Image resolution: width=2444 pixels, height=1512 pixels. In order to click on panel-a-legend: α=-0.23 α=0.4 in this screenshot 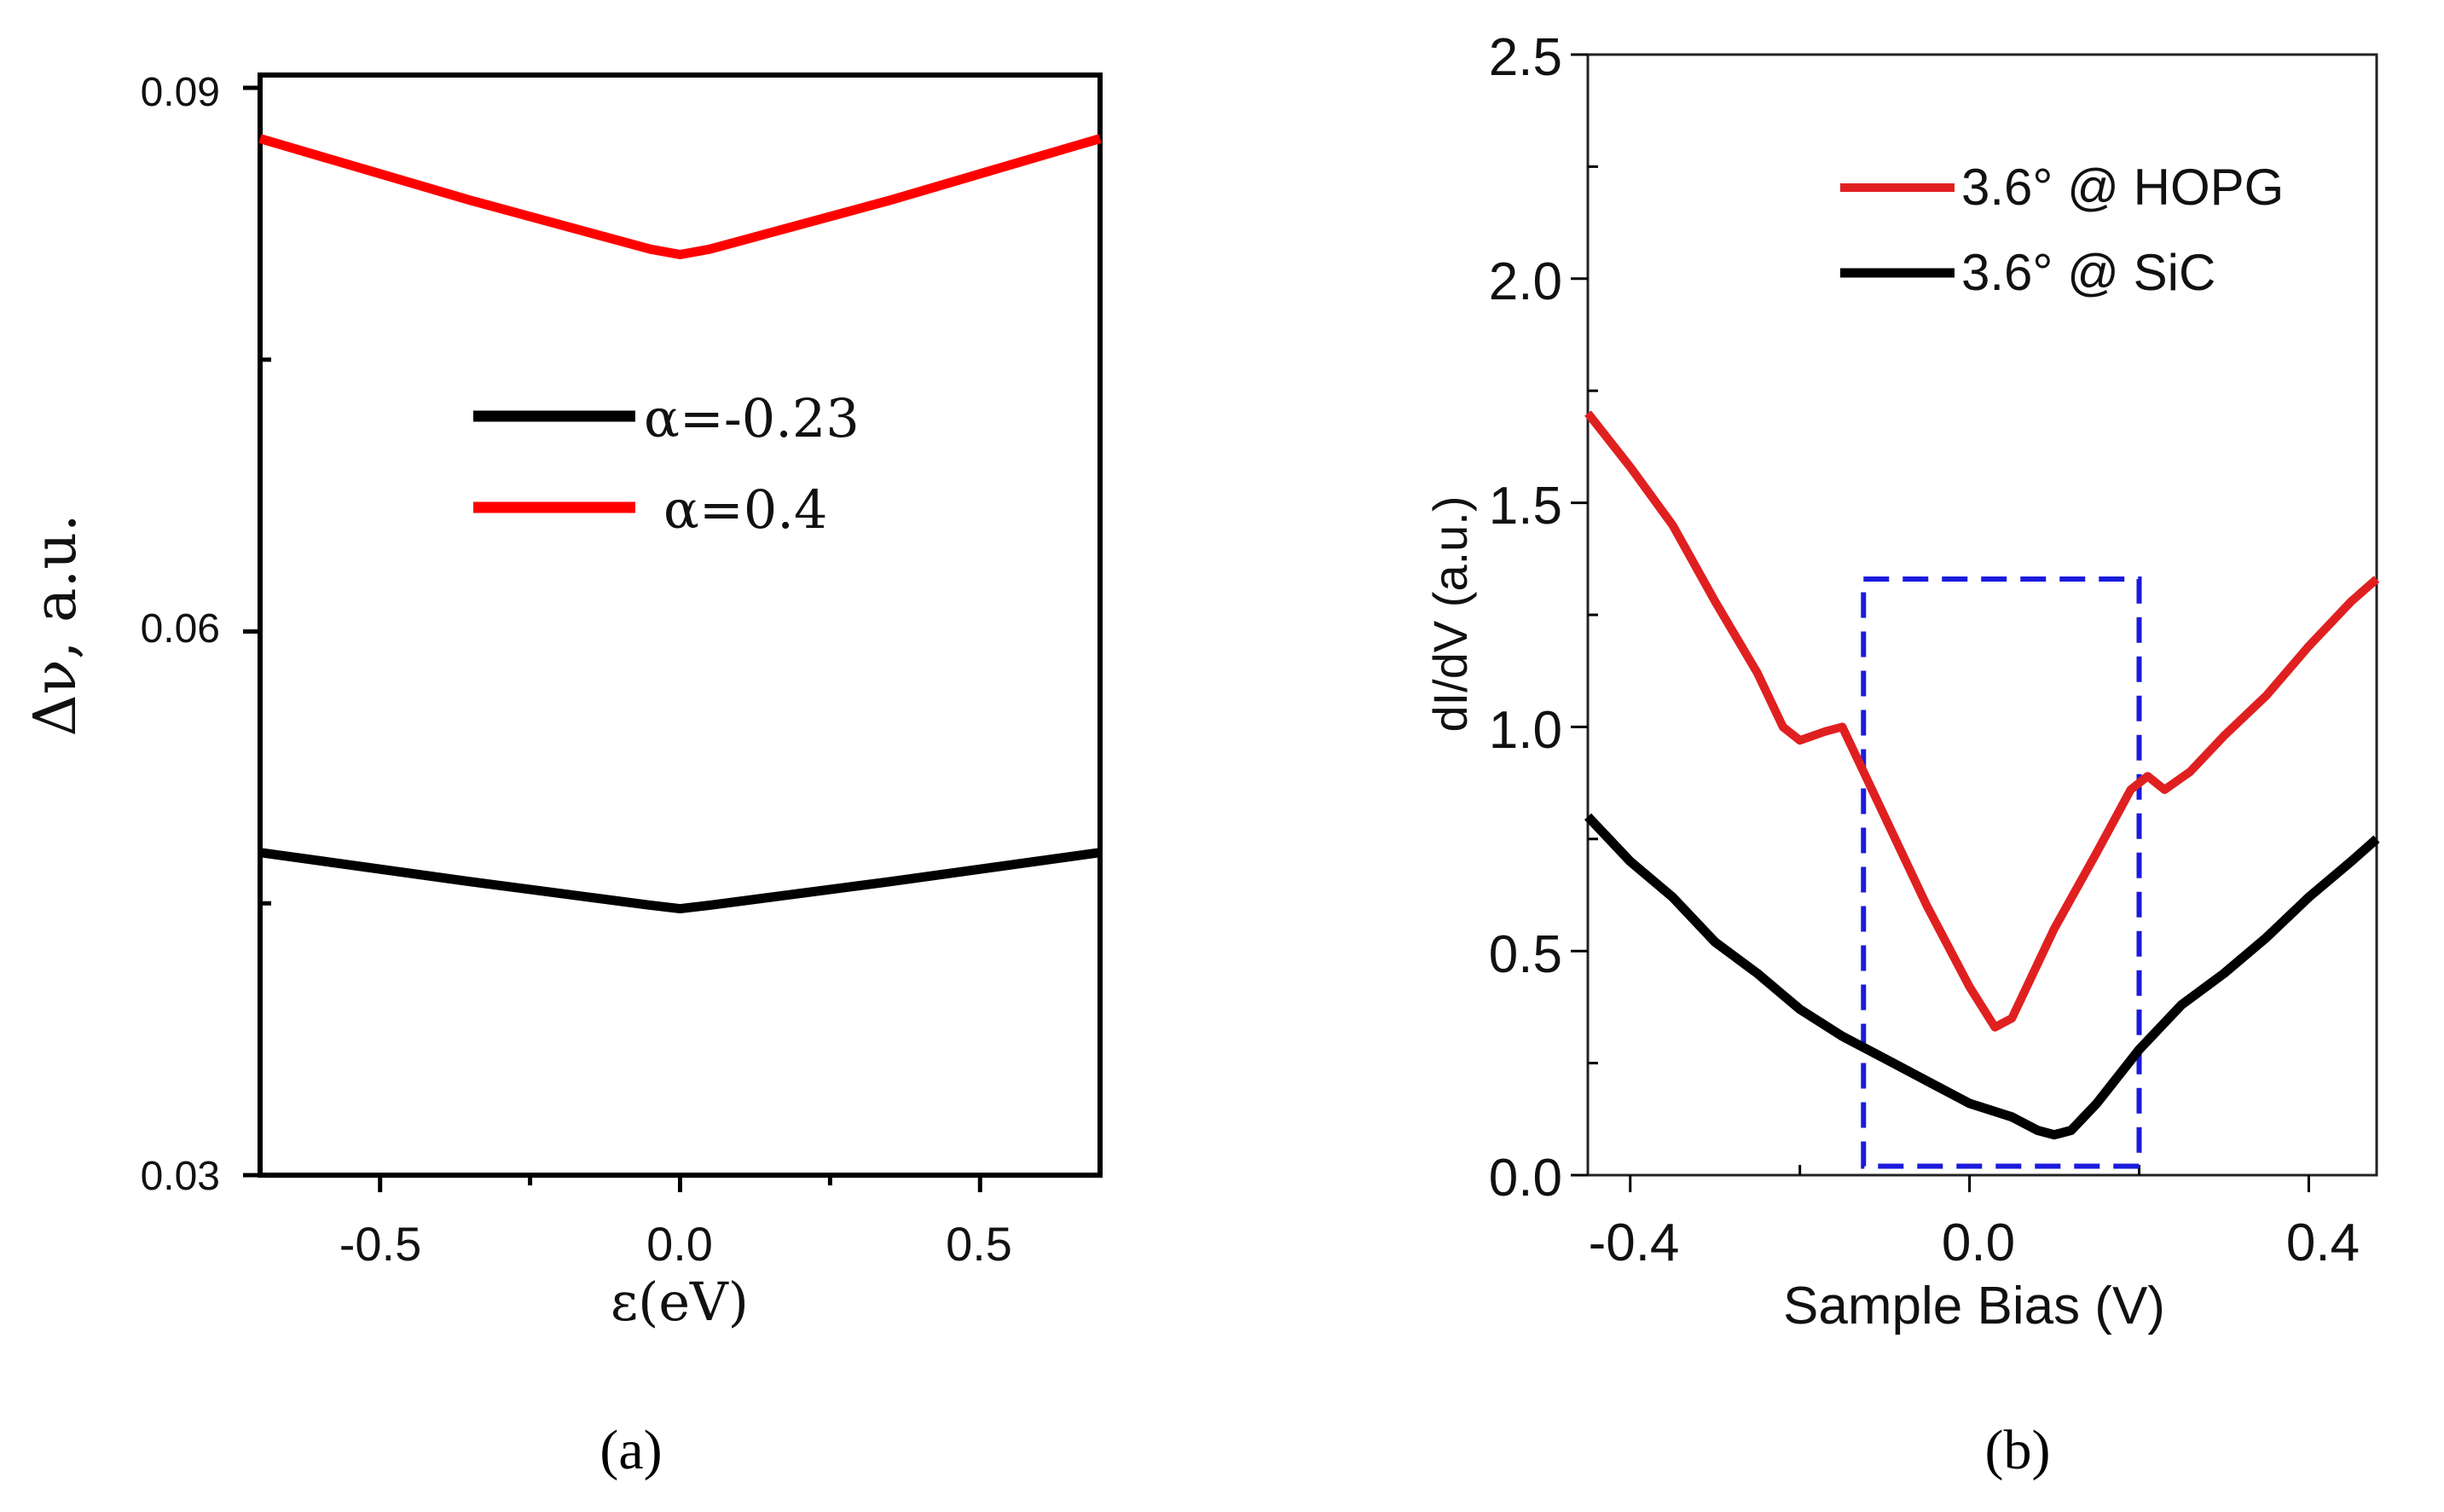, I will do `click(666, 464)`.